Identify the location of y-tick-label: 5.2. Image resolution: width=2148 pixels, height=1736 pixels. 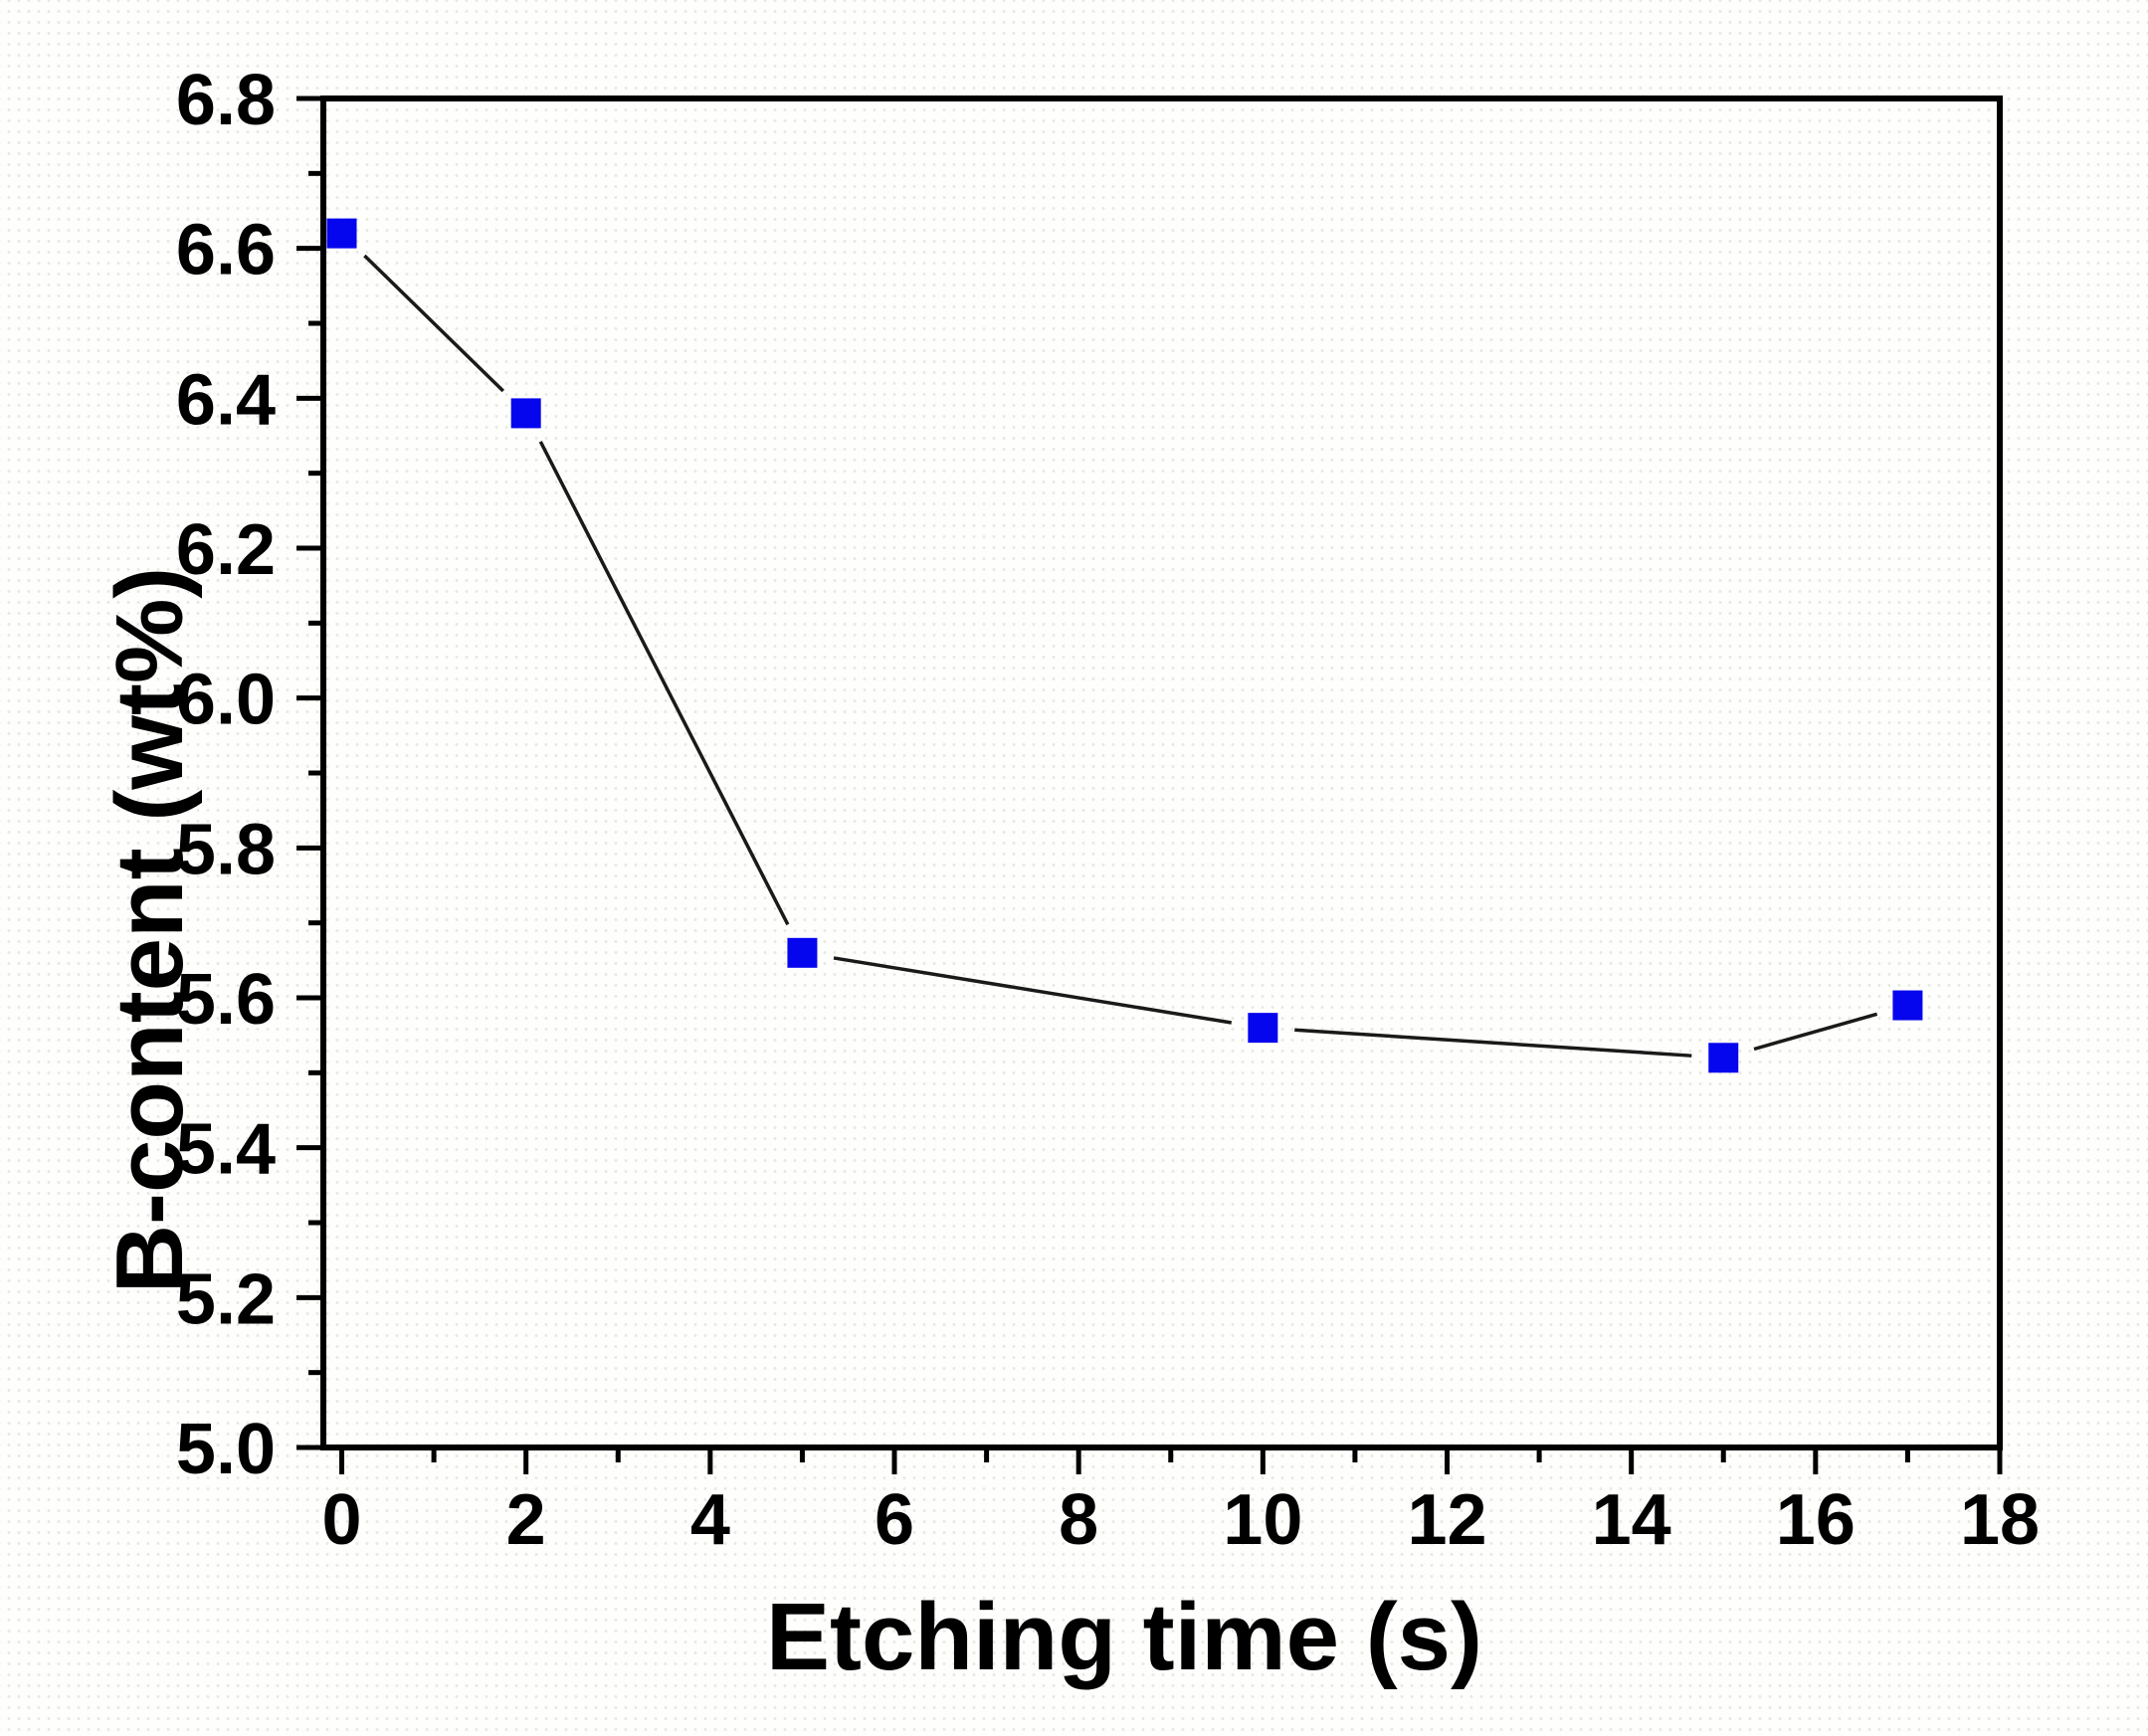
(226, 1299).